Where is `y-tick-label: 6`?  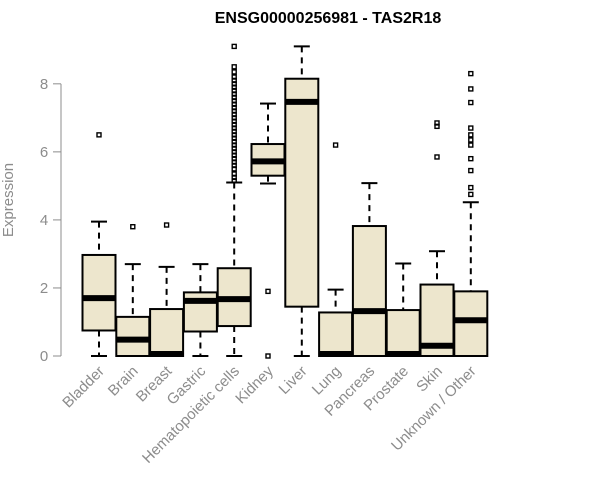 y-tick-label: 6 is located at coordinates (44, 152).